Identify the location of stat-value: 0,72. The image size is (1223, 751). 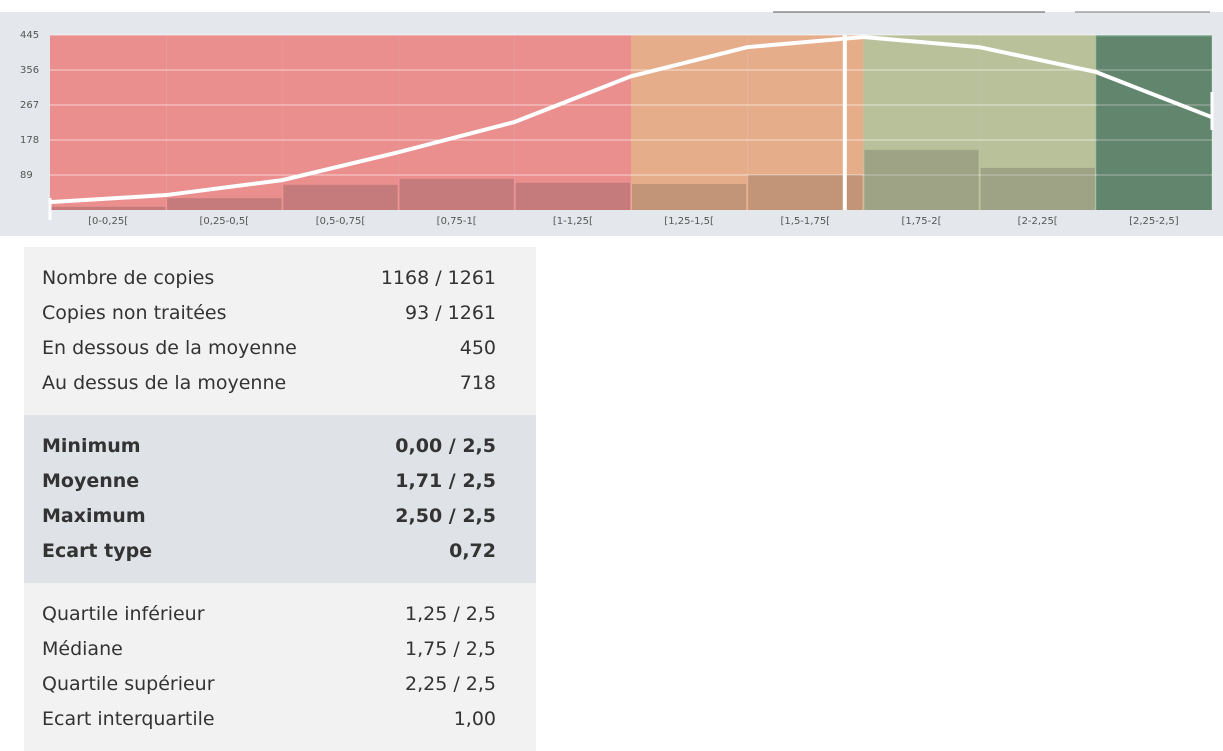
(472, 551).